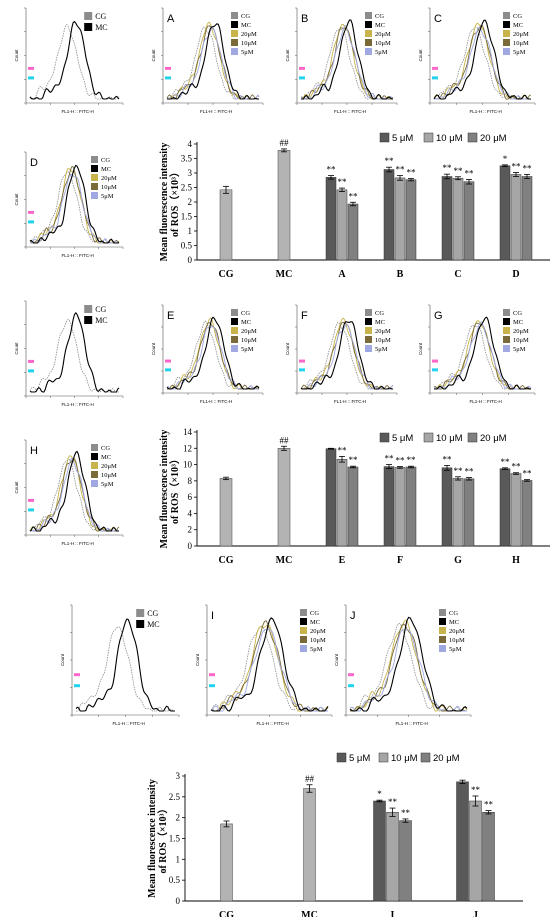 The height and width of the screenshot is (917, 550). I want to click on x-category-label: D, so click(515, 274).